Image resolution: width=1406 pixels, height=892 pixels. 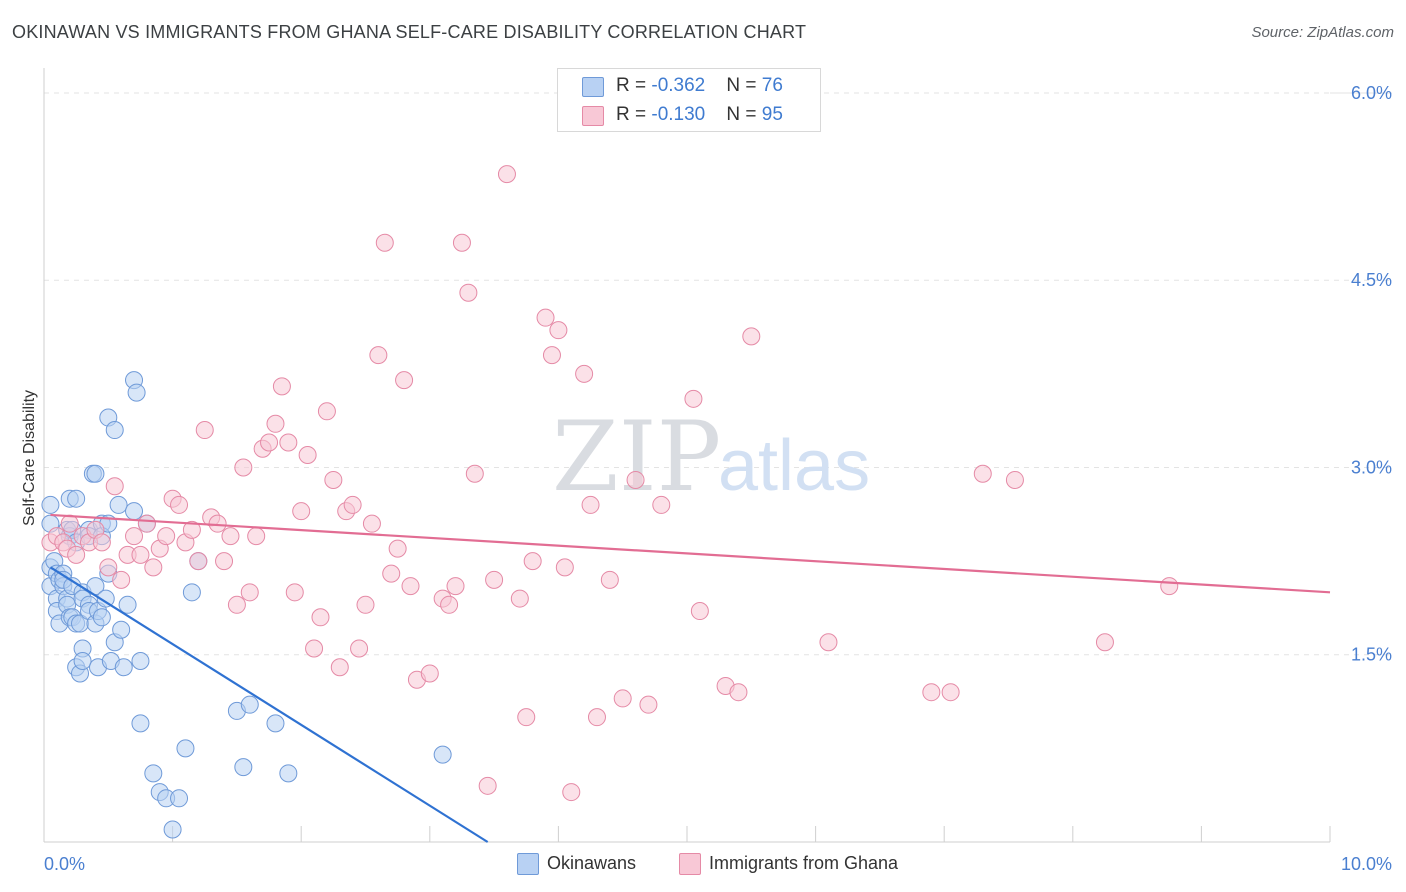 I want to click on y-tick-label: 3.0%, so click(x=1371, y=467).